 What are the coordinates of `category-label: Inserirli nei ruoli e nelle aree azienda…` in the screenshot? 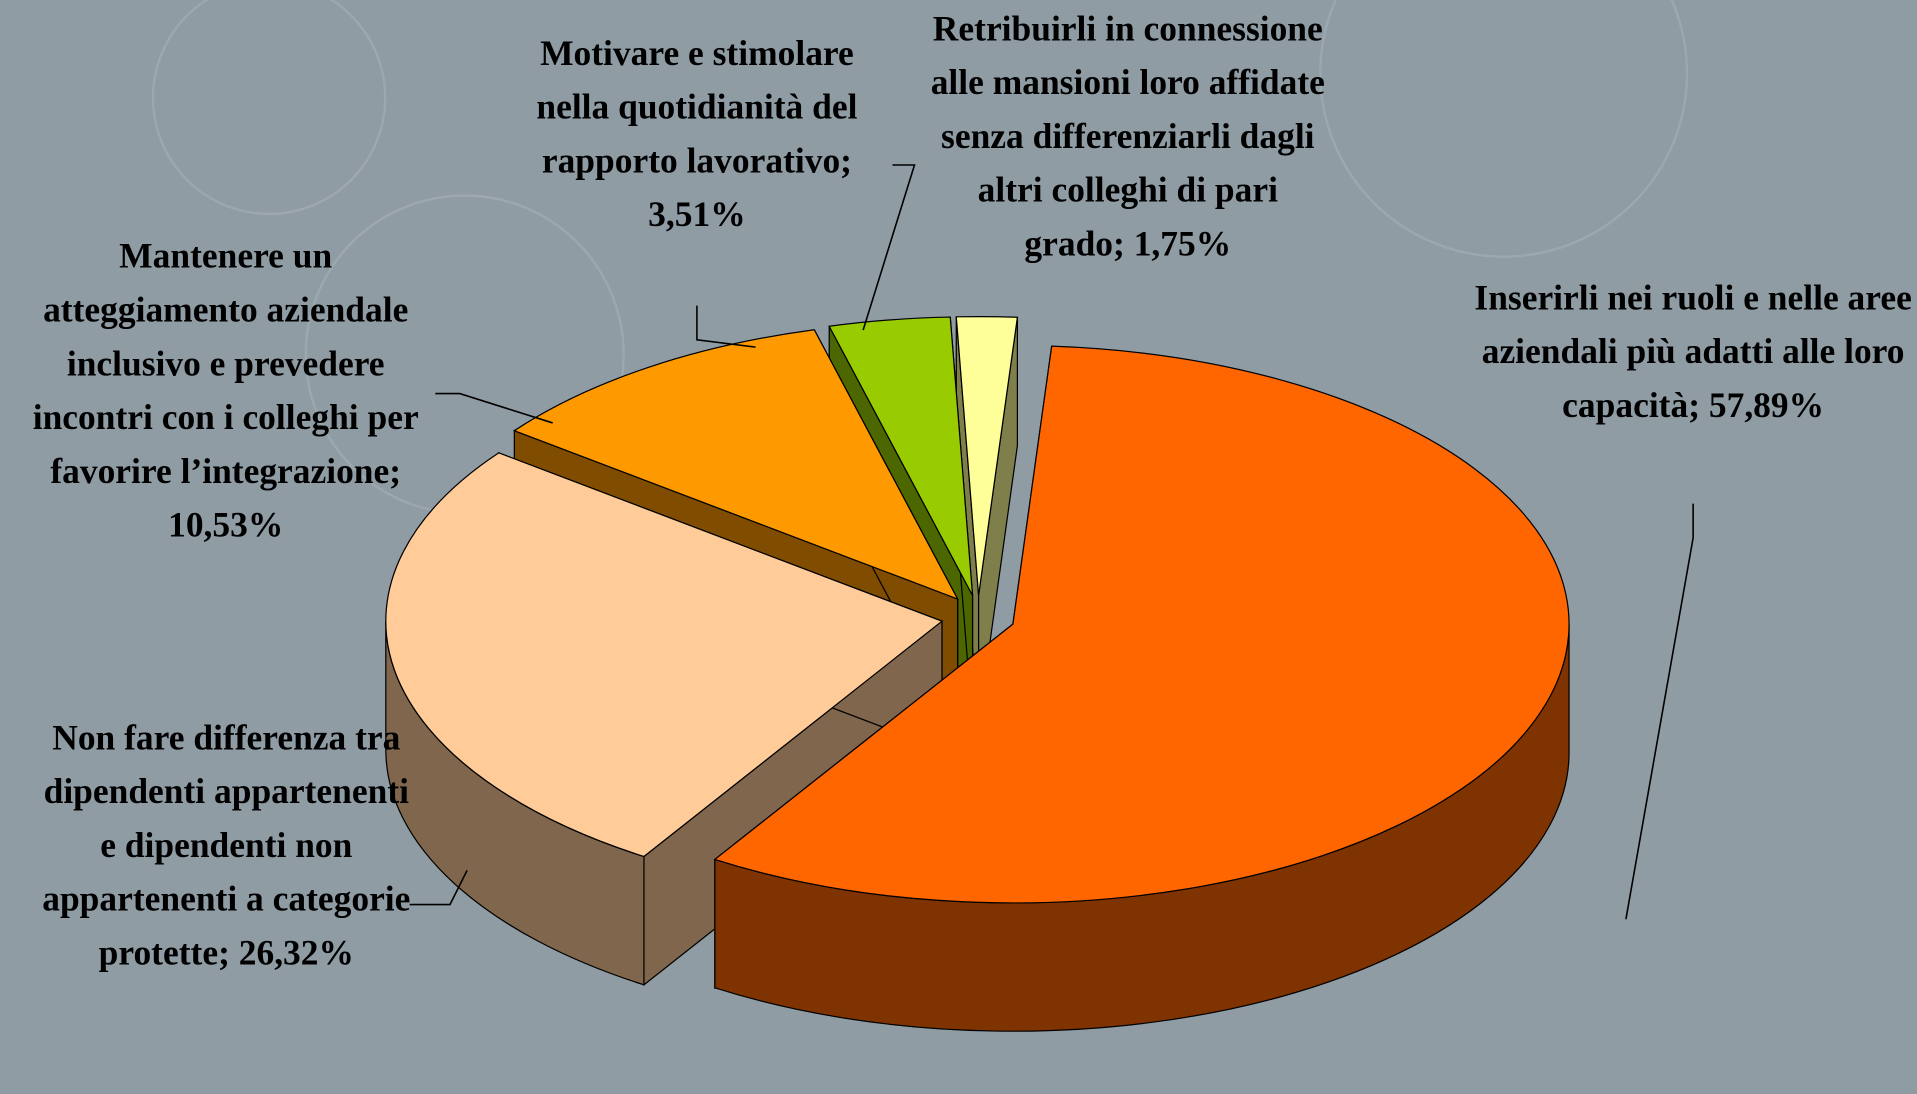 It's located at (1693, 352).